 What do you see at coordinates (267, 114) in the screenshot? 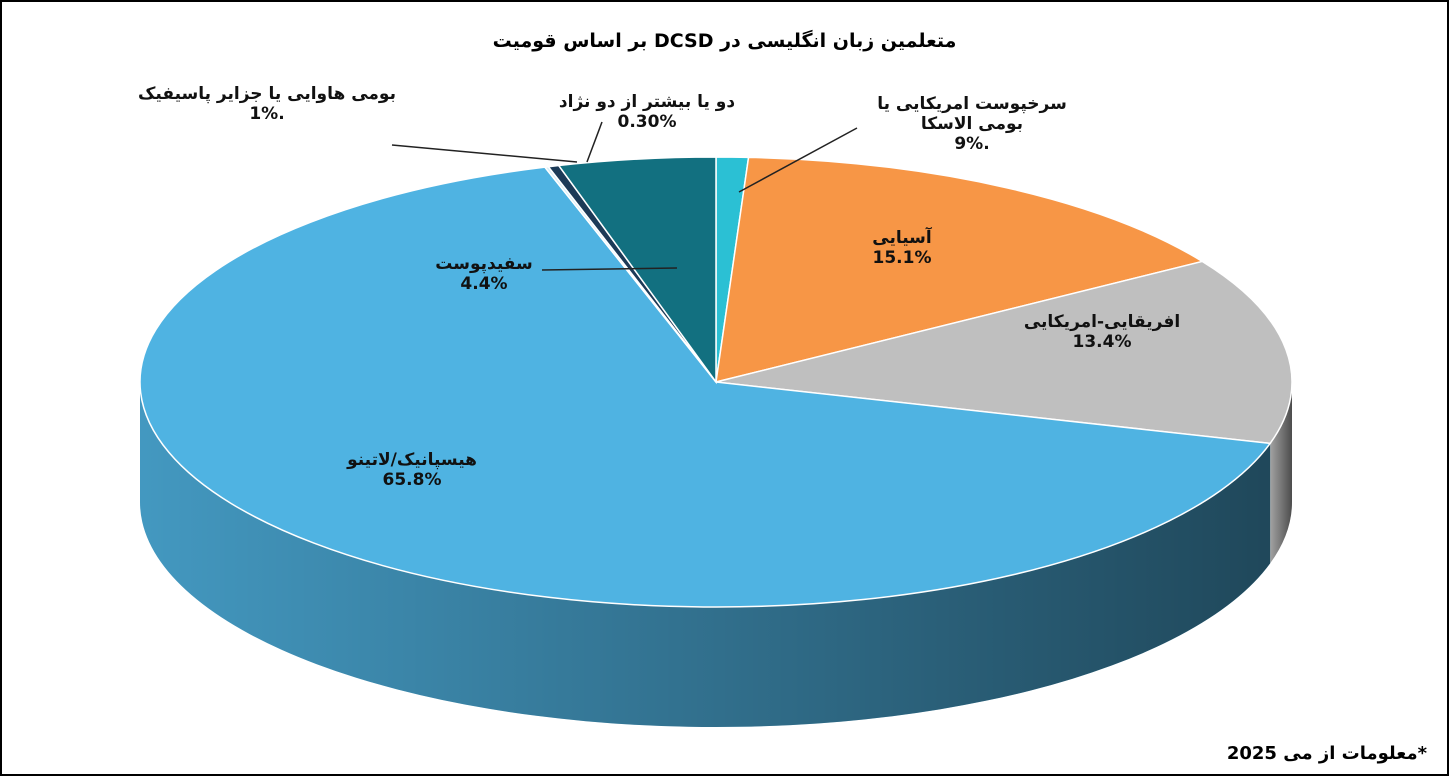
I see `value-label: .1%` at bounding box center [267, 114].